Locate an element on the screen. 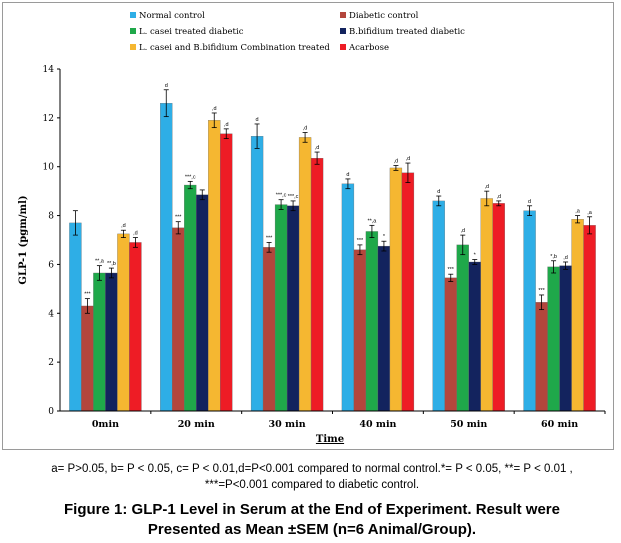  bar-3-30min is located at coordinates (281, 308).